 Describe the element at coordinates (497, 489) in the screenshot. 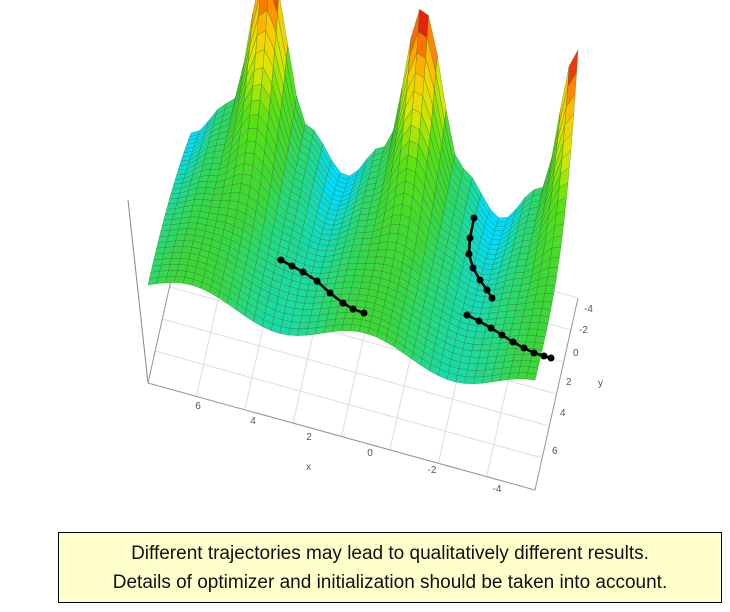

I see `x-tick-label: -4` at that location.